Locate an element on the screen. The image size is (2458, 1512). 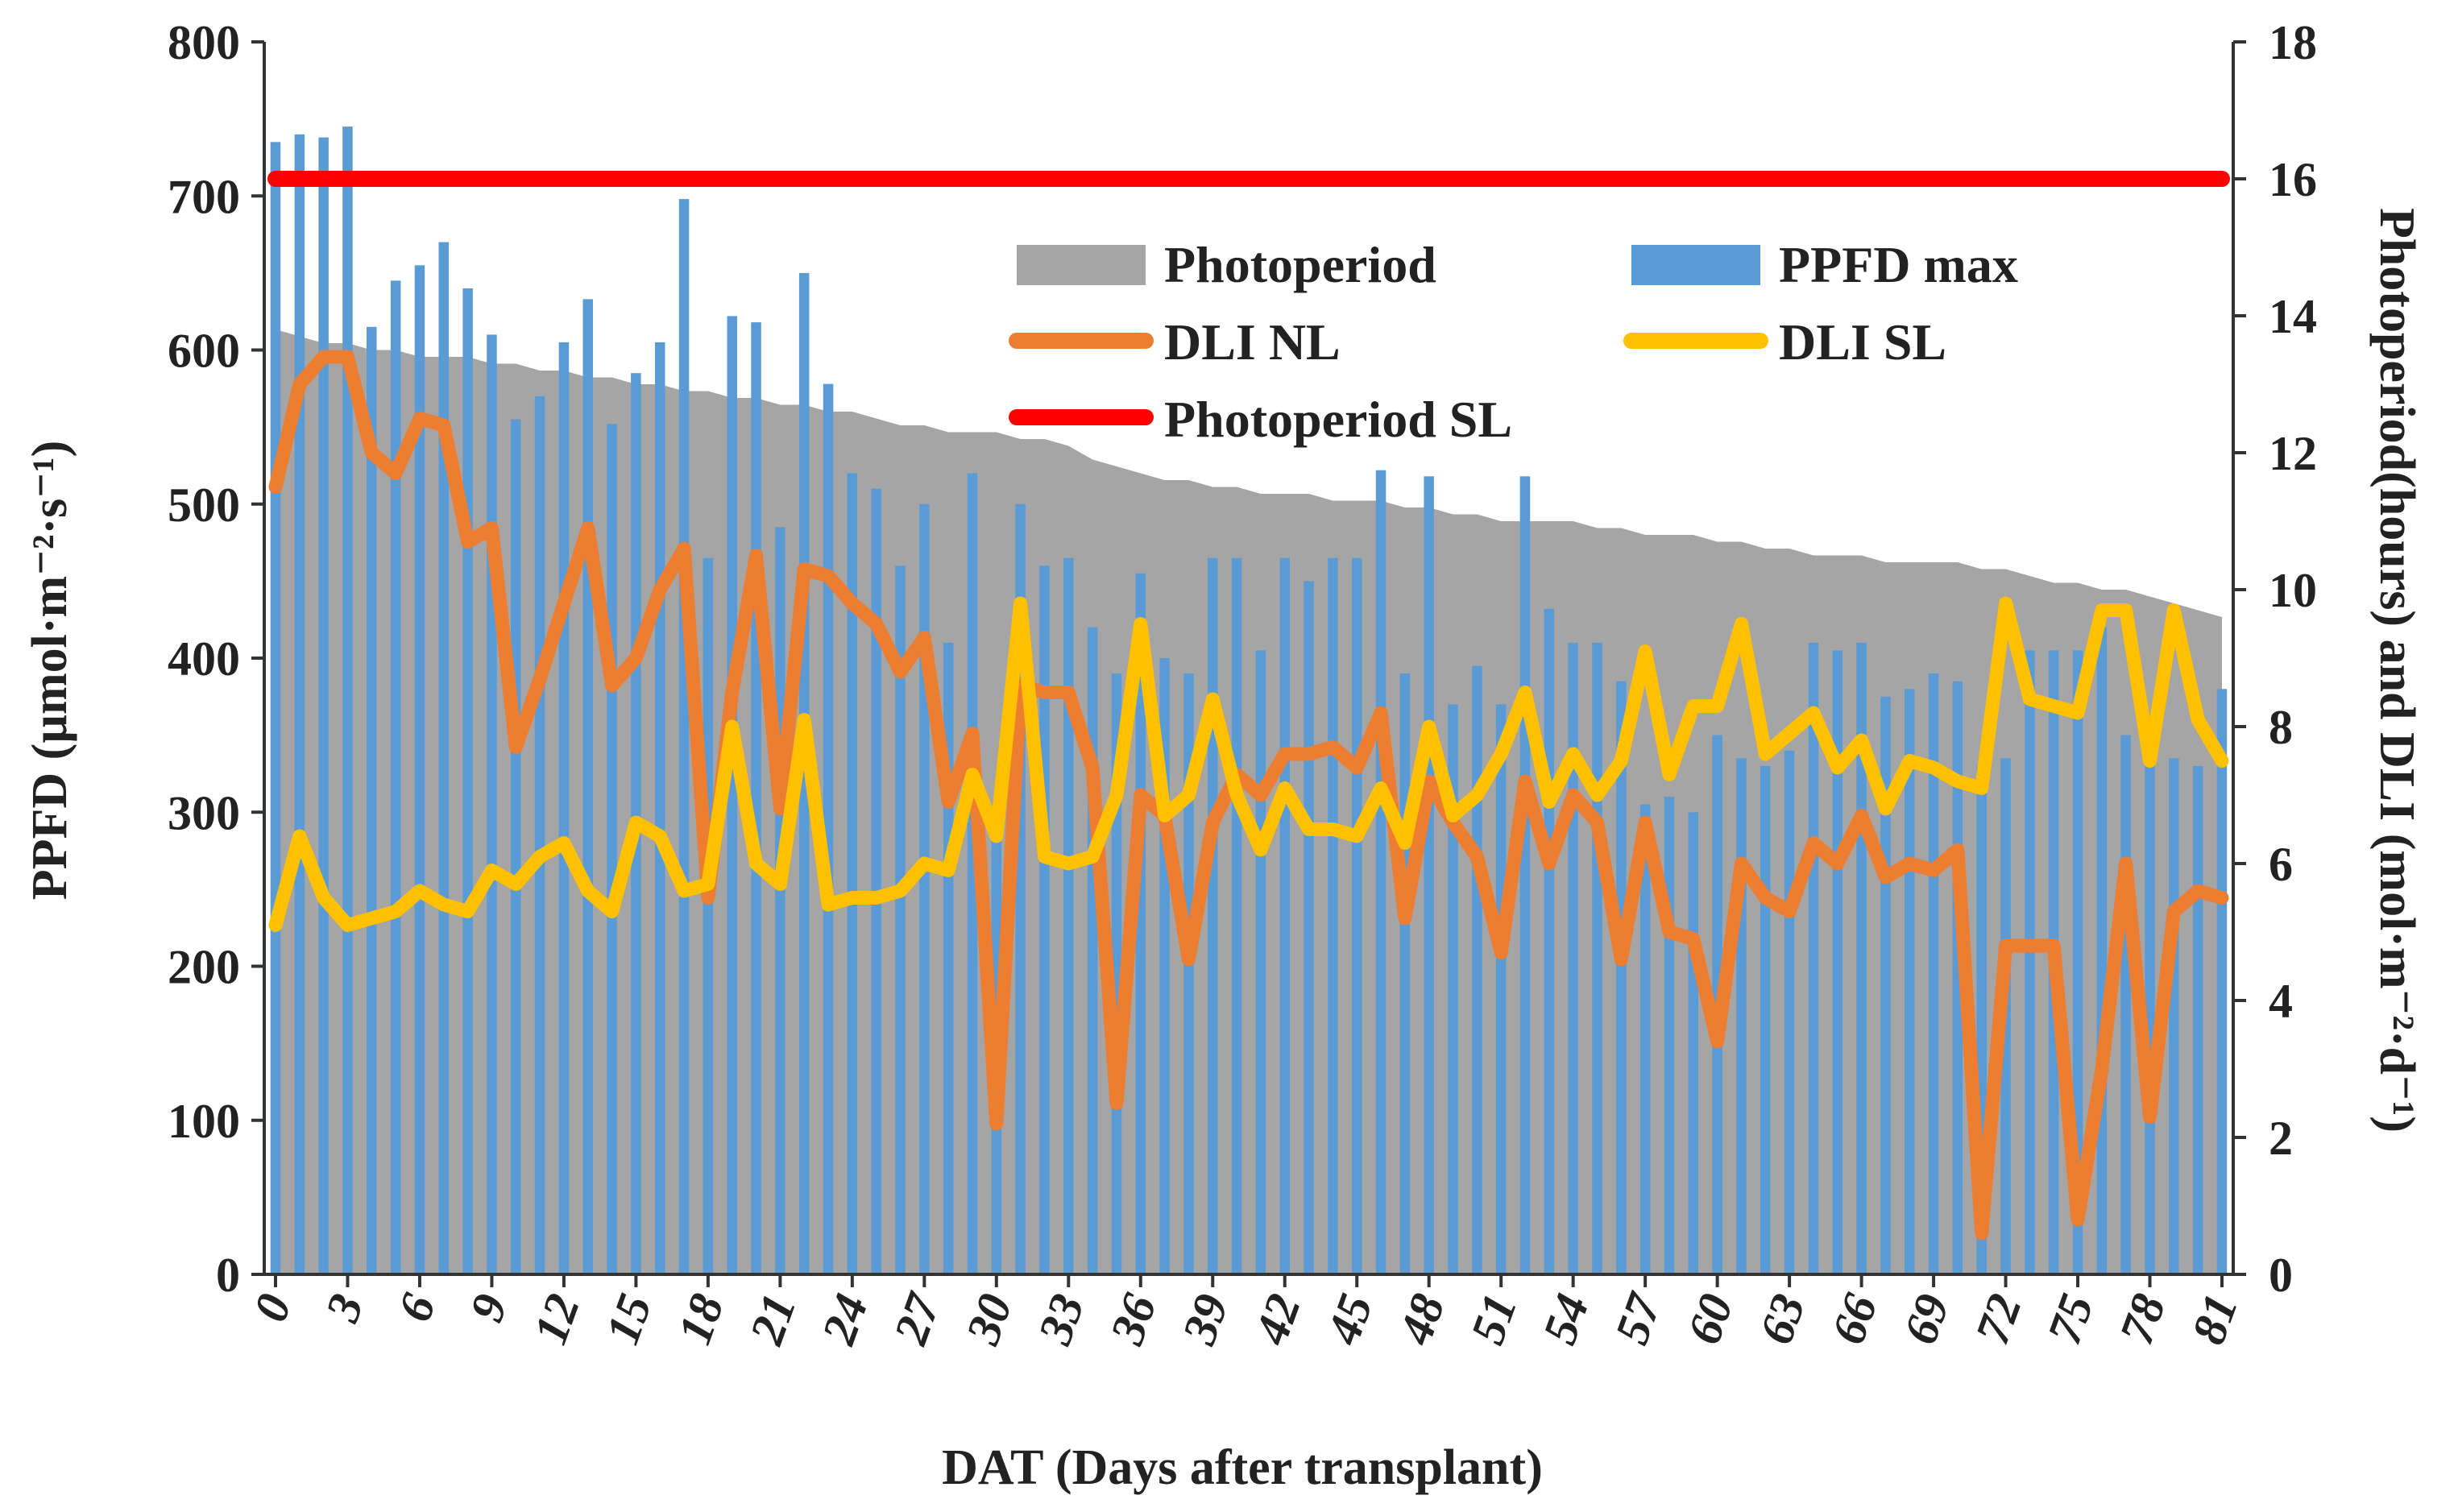
x-tick-label: 48 is located at coordinates (1421, 1320).